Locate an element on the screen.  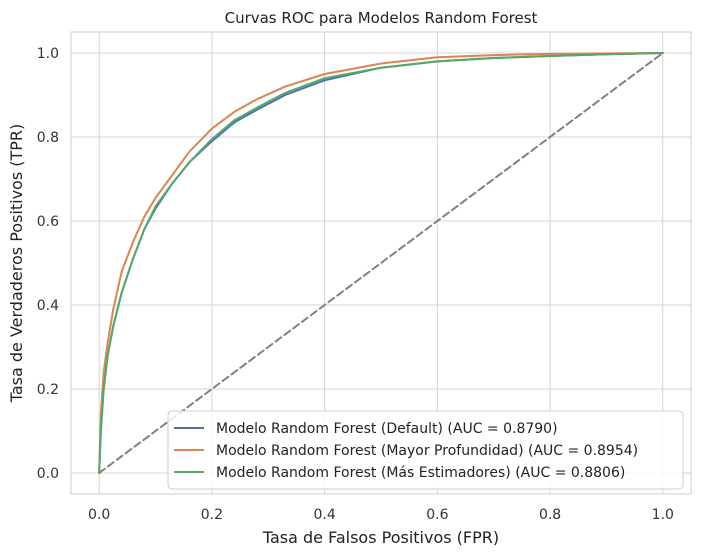
x-tick-label: 0.0 is located at coordinates (99, 515).